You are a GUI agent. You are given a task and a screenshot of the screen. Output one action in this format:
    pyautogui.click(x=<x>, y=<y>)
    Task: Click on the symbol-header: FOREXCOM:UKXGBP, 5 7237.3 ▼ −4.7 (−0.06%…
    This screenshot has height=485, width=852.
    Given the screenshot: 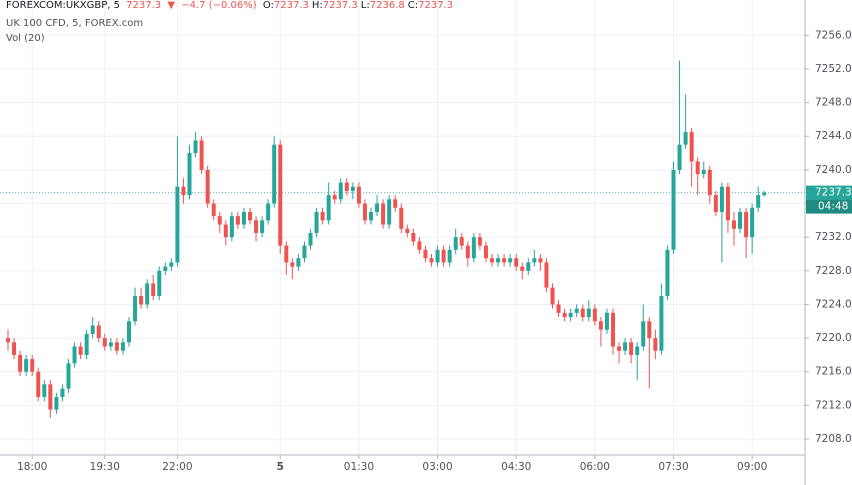 What is the action you would take?
    pyautogui.click(x=232, y=5)
    